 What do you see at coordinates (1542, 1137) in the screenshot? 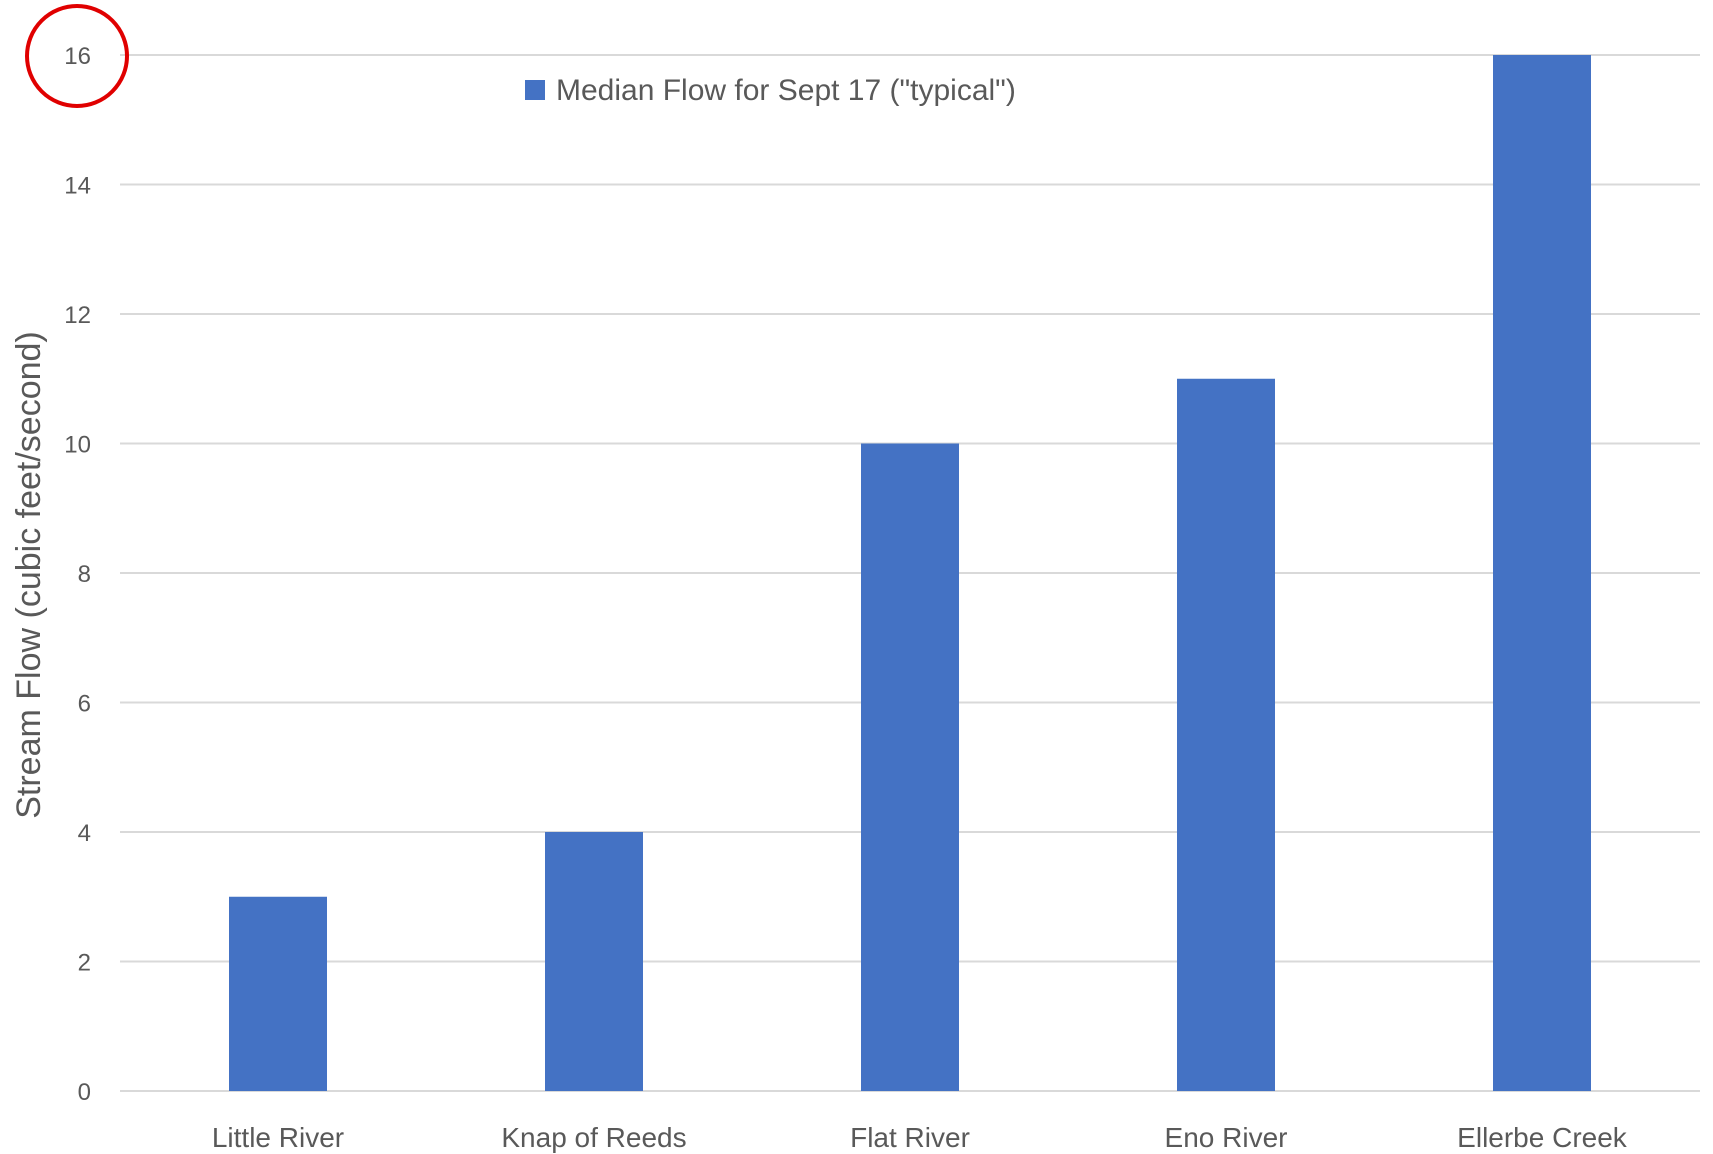
I see `x-tick-label: Ellerbe Creek` at bounding box center [1542, 1137].